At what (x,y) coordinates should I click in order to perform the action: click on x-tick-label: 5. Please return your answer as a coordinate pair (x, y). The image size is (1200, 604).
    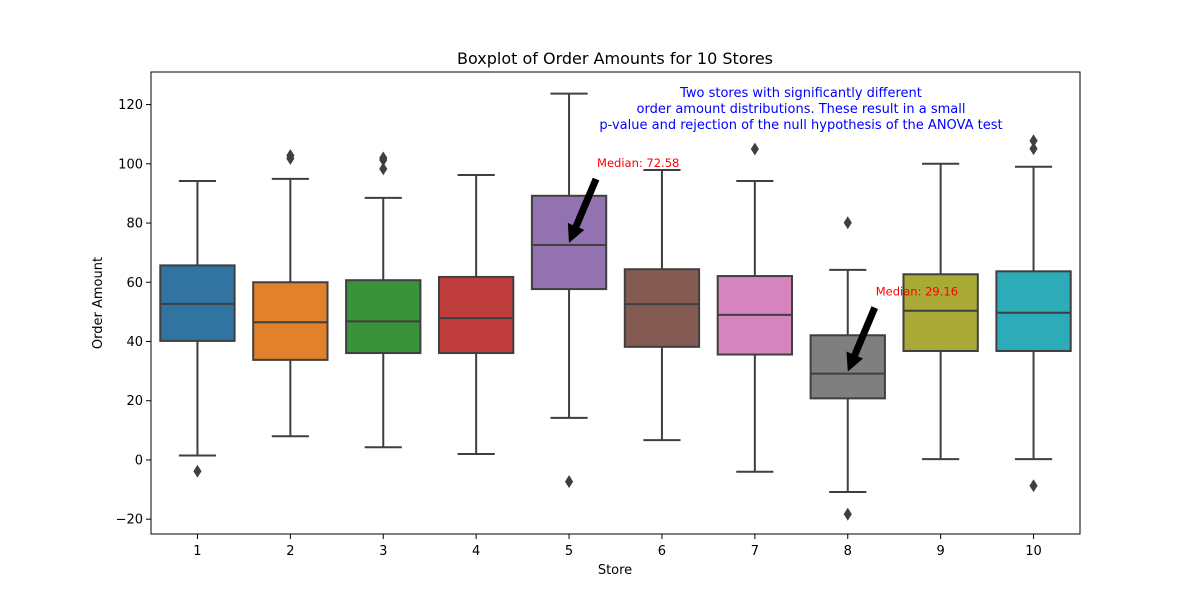
    Looking at the image, I should click on (569, 551).